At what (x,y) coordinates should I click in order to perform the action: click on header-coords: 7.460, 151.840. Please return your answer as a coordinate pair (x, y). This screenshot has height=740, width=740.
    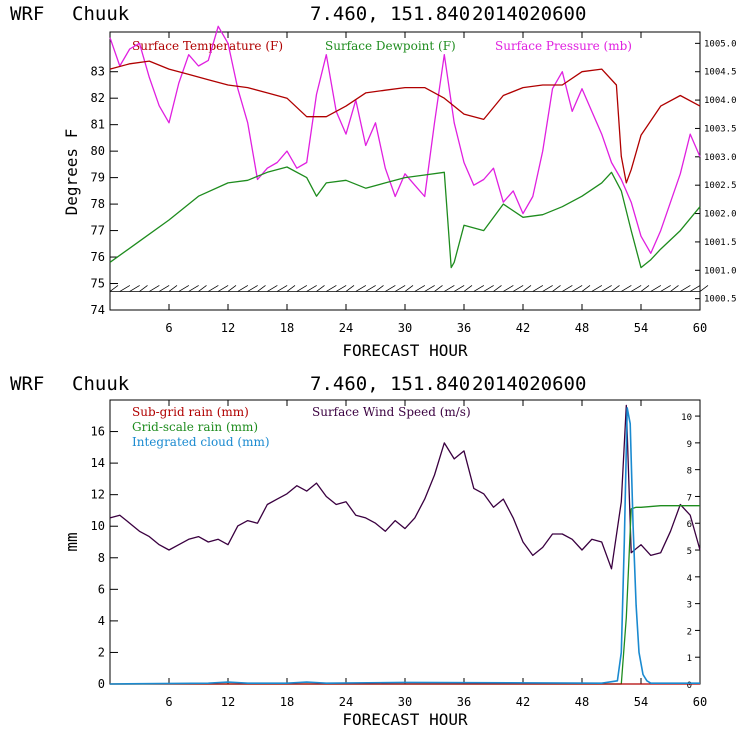
    Looking at the image, I should click on (390, 14).